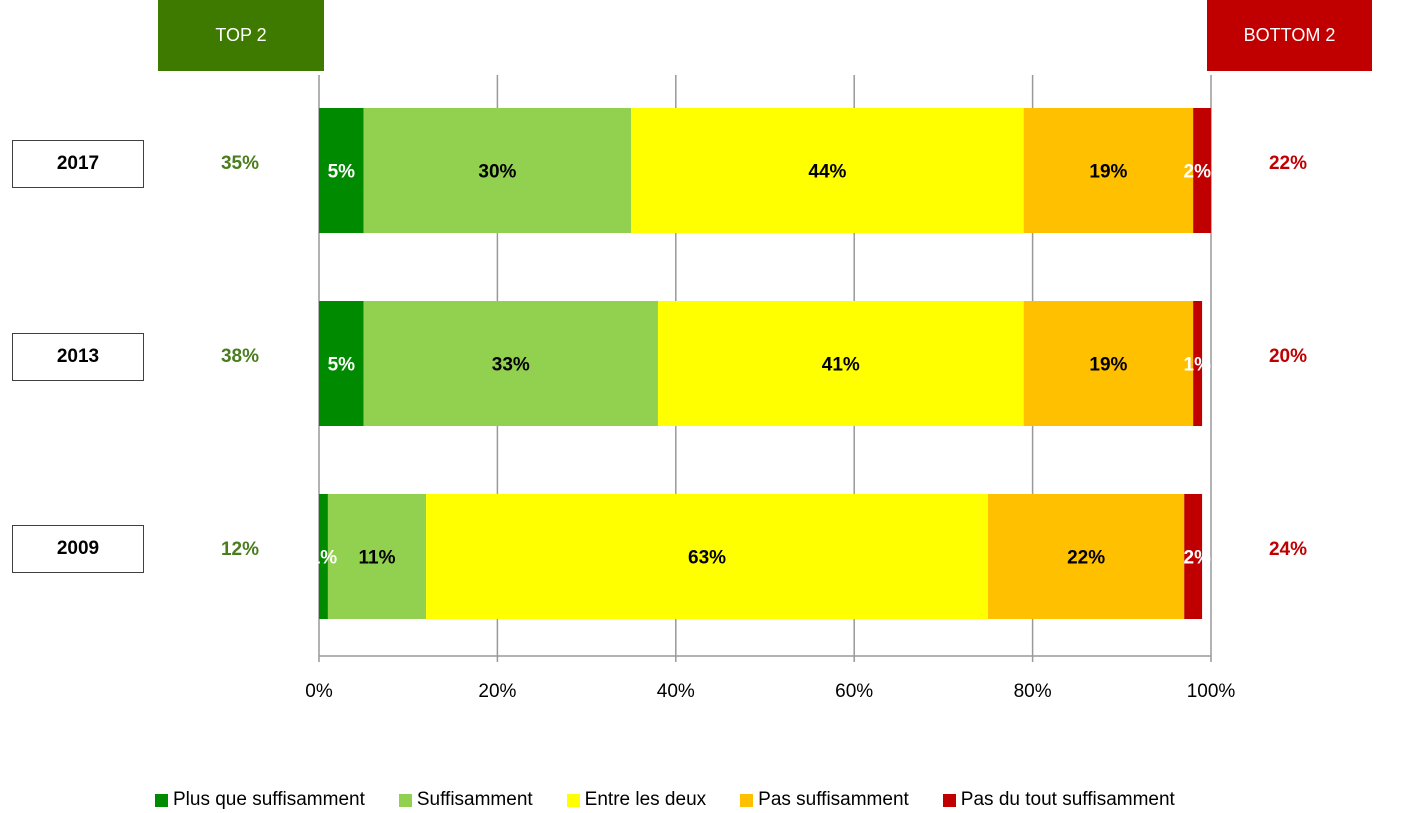  Describe the element at coordinates (1288, 163) in the screenshot. I see `bottom2-value-2017: 22%` at that location.